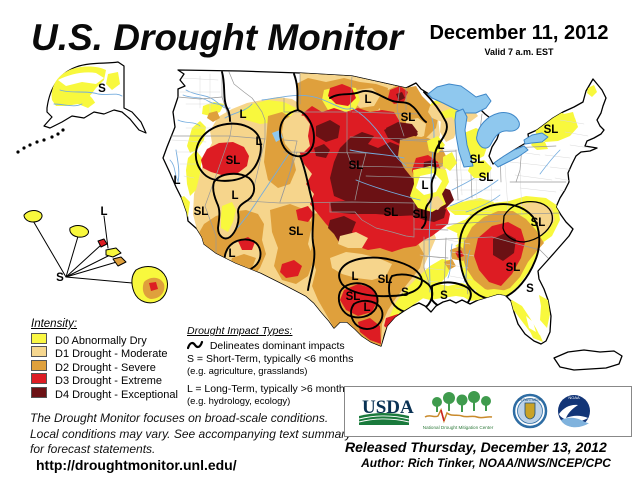  What do you see at coordinates (388, 407) in the screenshot?
I see `svg-text: USDA` at bounding box center [388, 407].